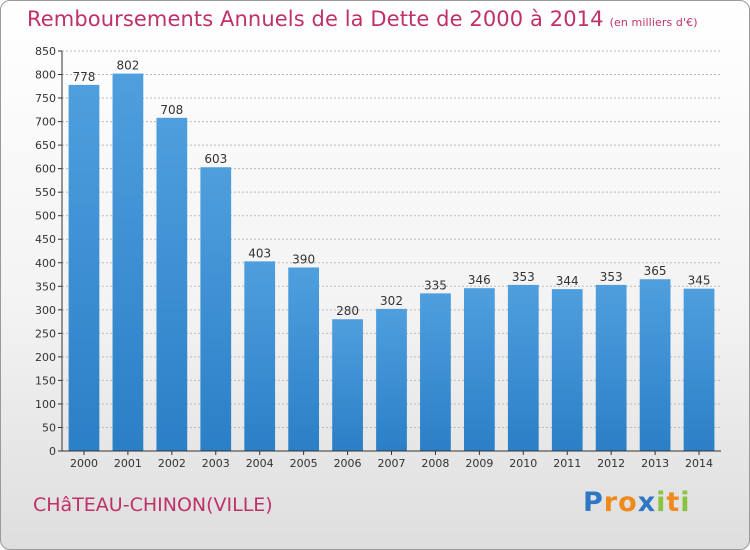  I want to click on x-tick-label: 2009, so click(479, 463).